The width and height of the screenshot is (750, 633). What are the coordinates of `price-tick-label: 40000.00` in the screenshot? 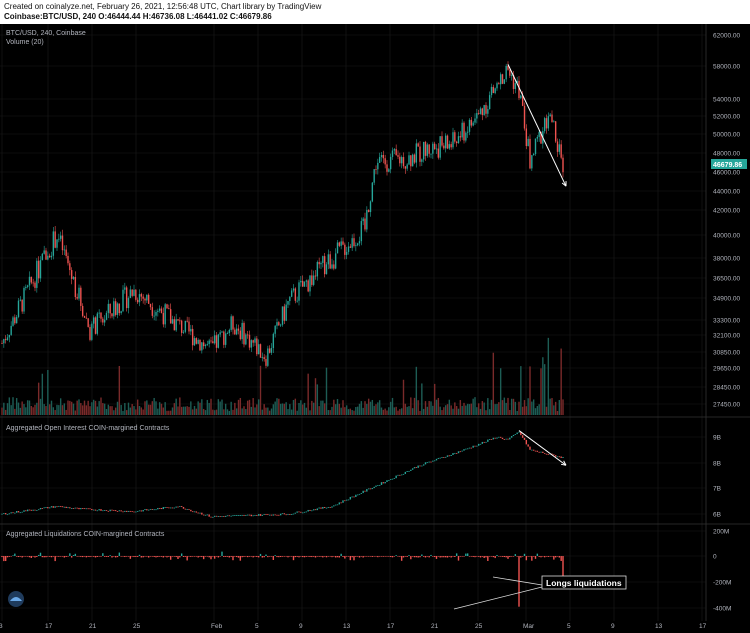 It's located at (726, 236).